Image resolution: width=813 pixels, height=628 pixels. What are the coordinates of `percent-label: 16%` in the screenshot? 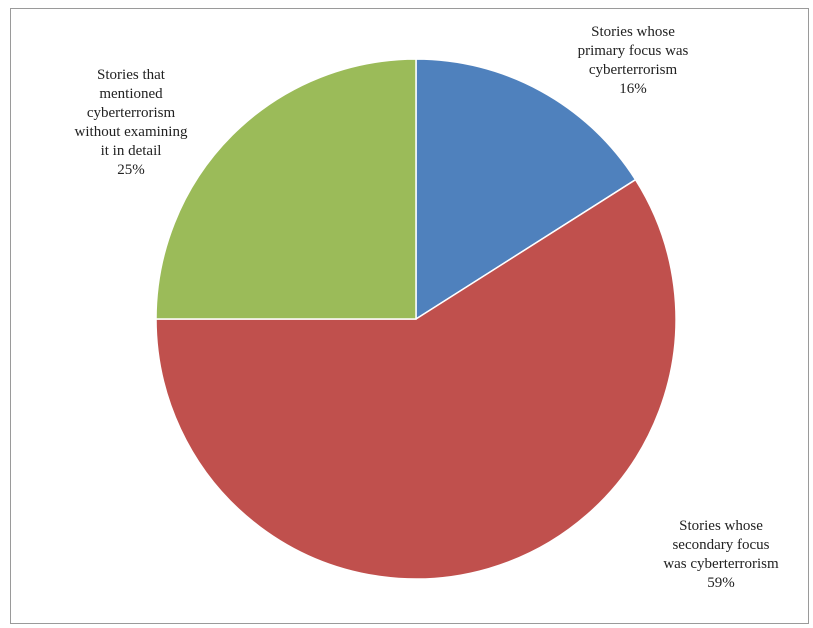 It's located at (633, 89).